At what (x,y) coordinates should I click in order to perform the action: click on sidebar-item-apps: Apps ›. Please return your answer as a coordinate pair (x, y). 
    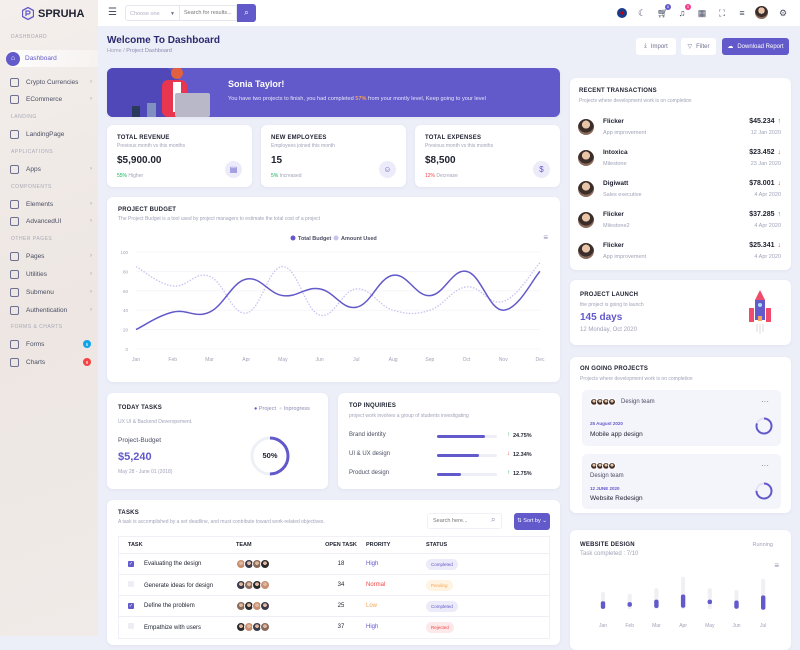
    Looking at the image, I should click on (54, 169).